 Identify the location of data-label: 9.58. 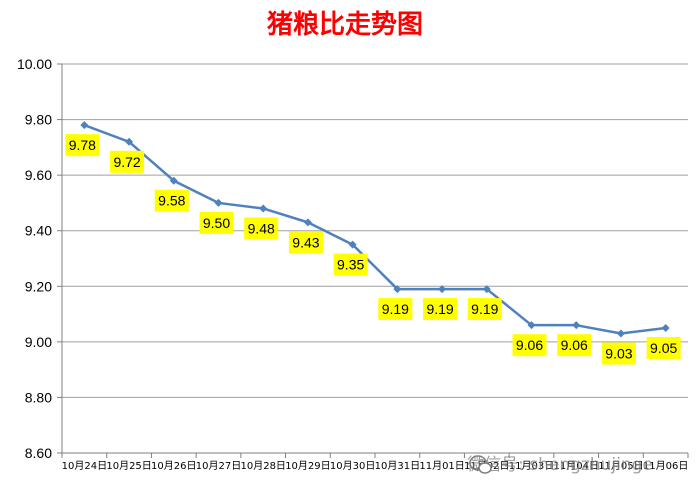
(171, 200).